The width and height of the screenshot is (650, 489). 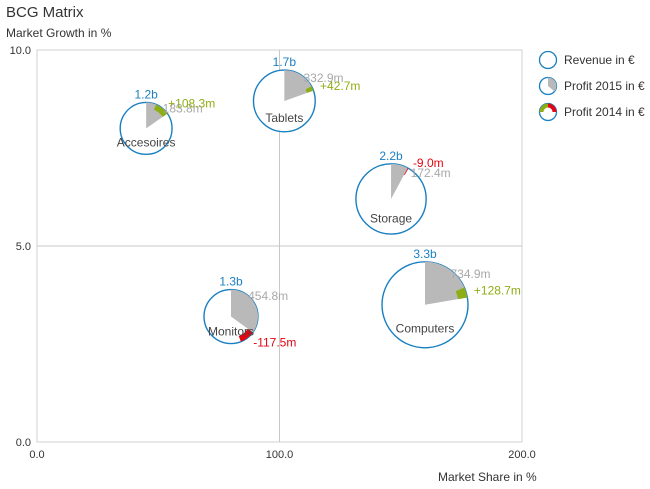 What do you see at coordinates (548, 60) in the screenshot?
I see `revenue-circle-icon` at bounding box center [548, 60].